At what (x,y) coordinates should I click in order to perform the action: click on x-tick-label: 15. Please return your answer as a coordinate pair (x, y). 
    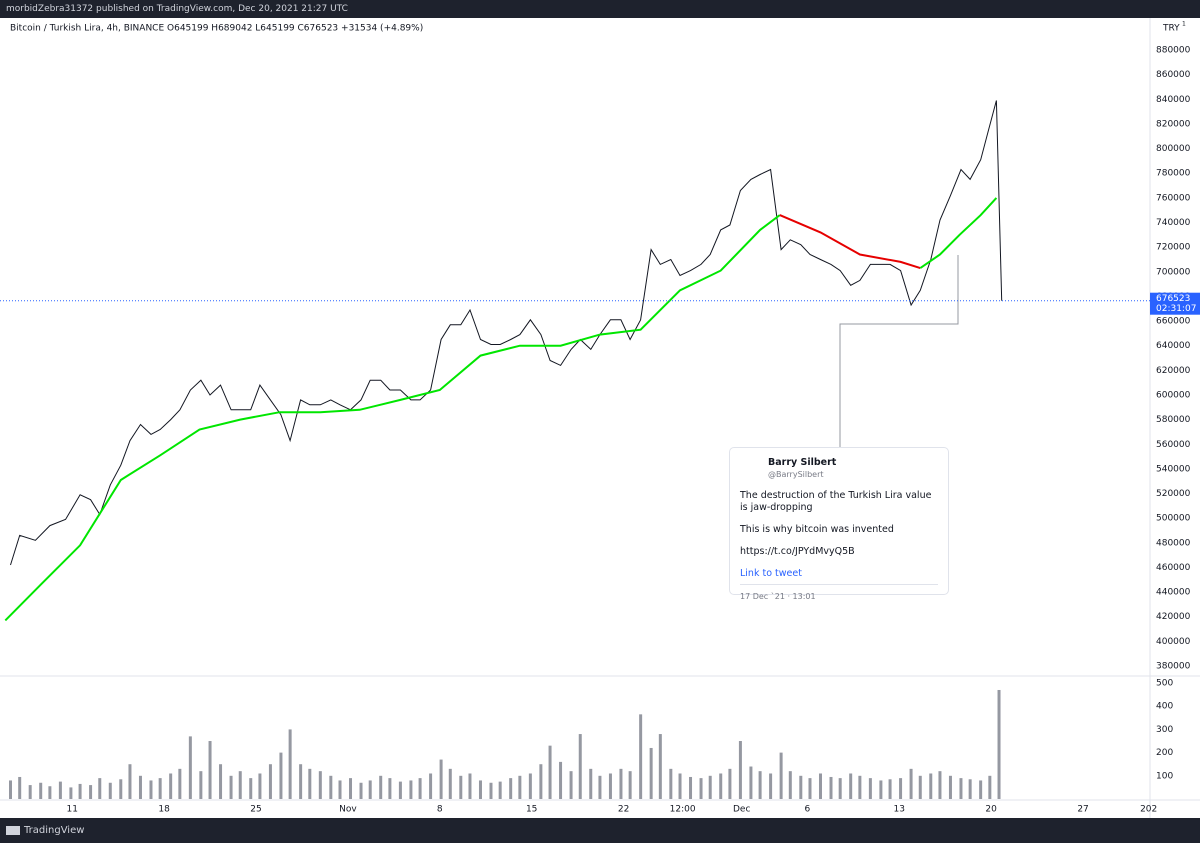
    Looking at the image, I should click on (531, 810).